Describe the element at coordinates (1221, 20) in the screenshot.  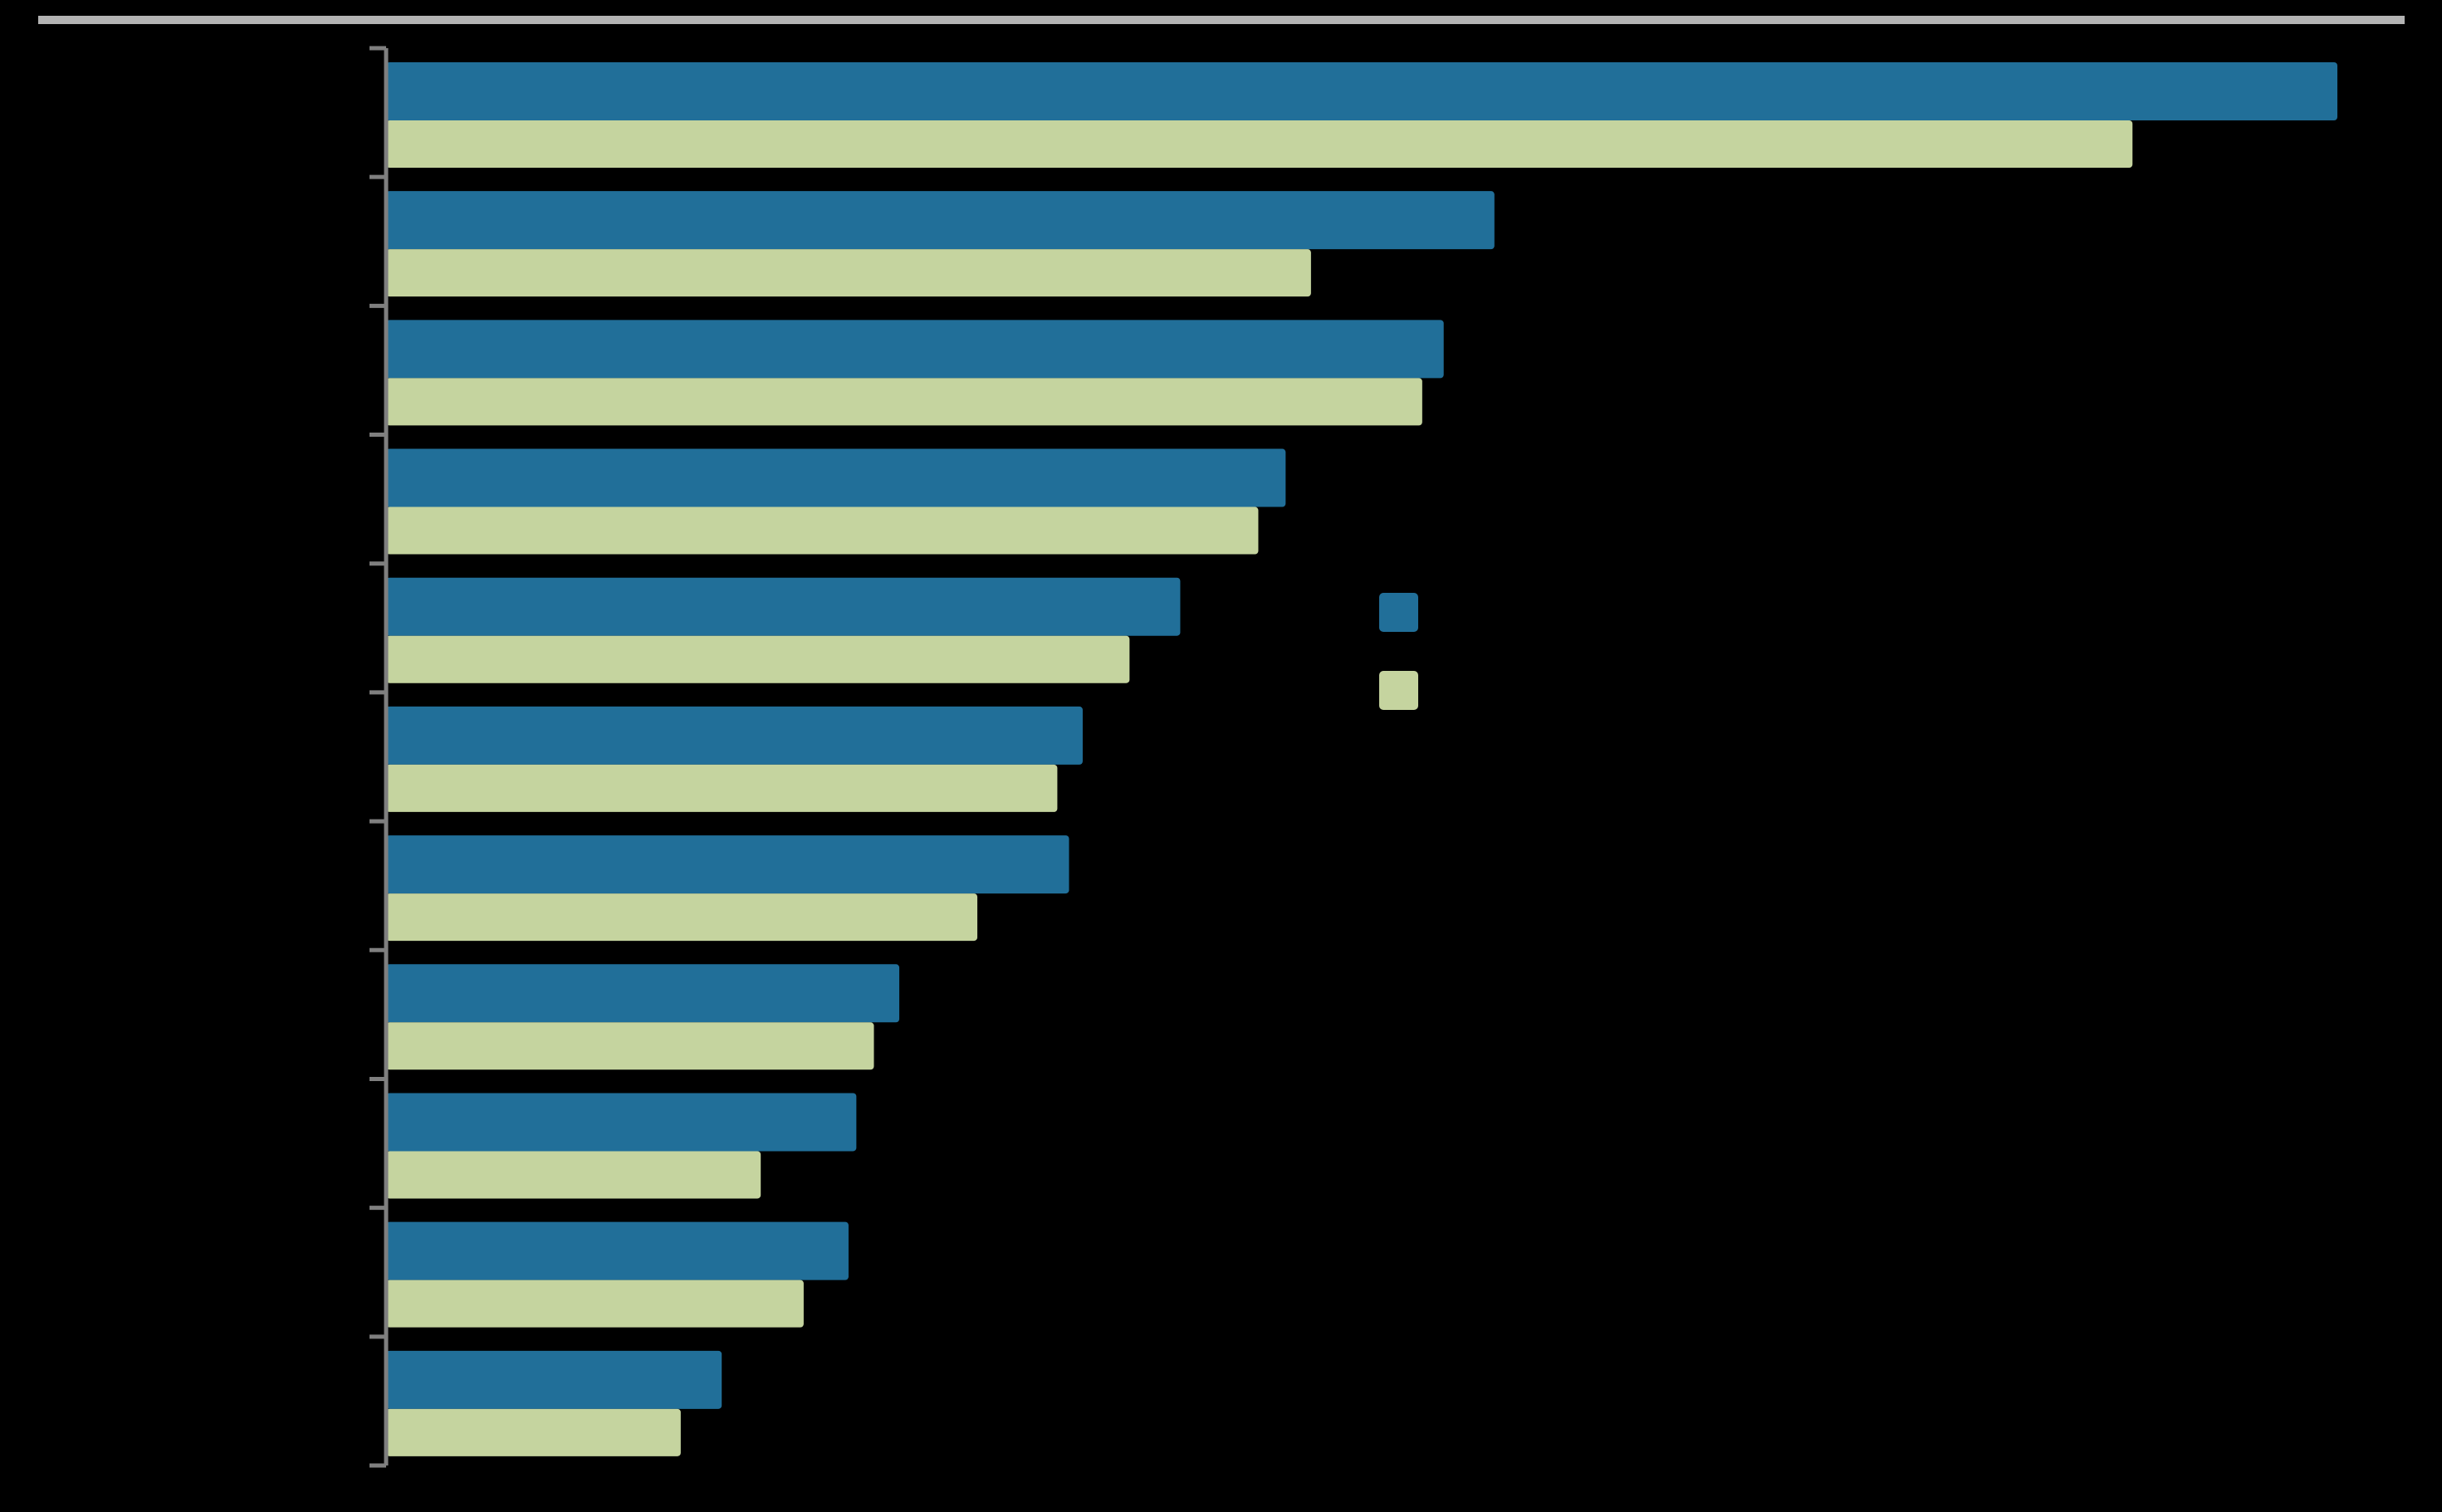
I see `top-rule` at that location.